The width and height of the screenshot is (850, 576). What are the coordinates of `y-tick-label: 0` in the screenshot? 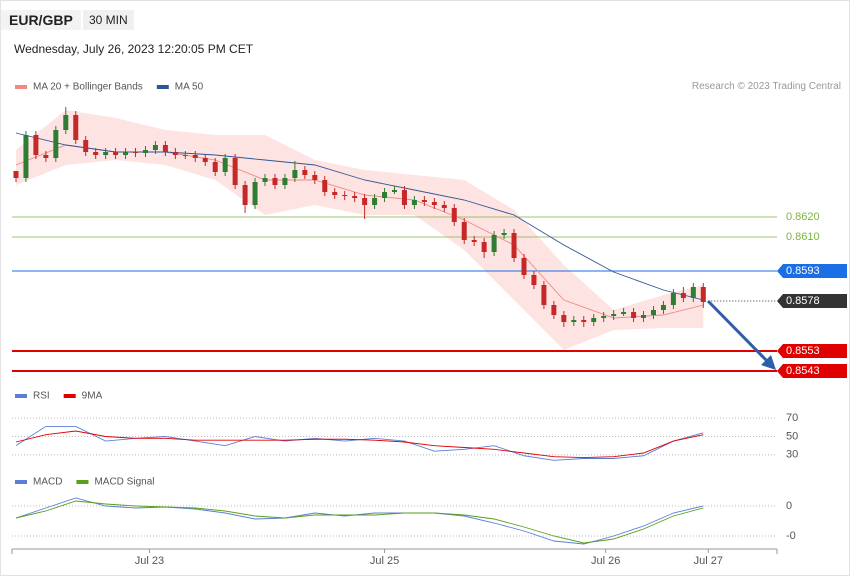 It's located at (789, 506).